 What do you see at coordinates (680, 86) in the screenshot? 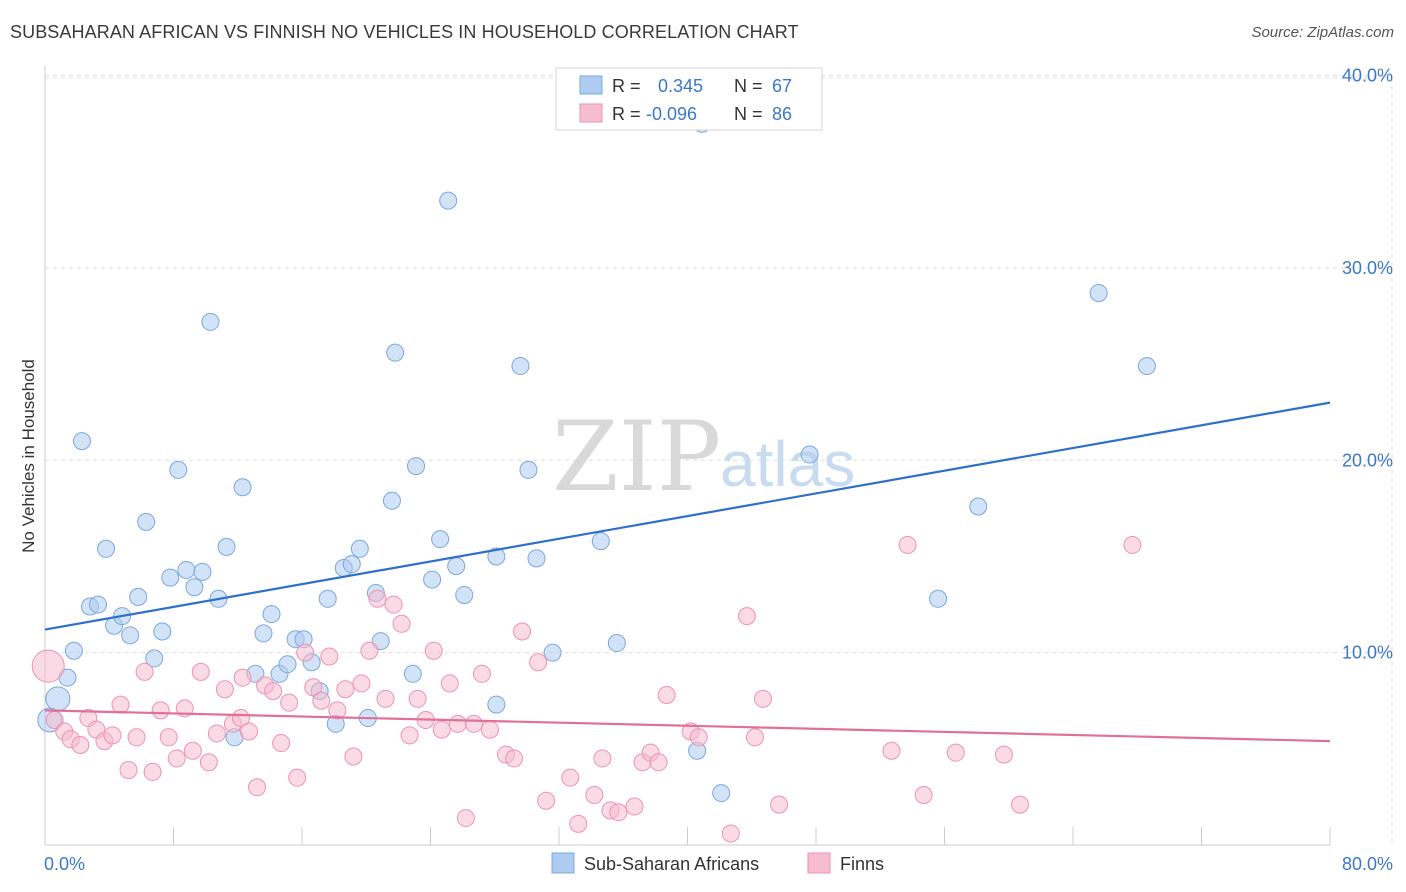
I see `stats-legend-r-value: 0.345` at bounding box center [680, 86].